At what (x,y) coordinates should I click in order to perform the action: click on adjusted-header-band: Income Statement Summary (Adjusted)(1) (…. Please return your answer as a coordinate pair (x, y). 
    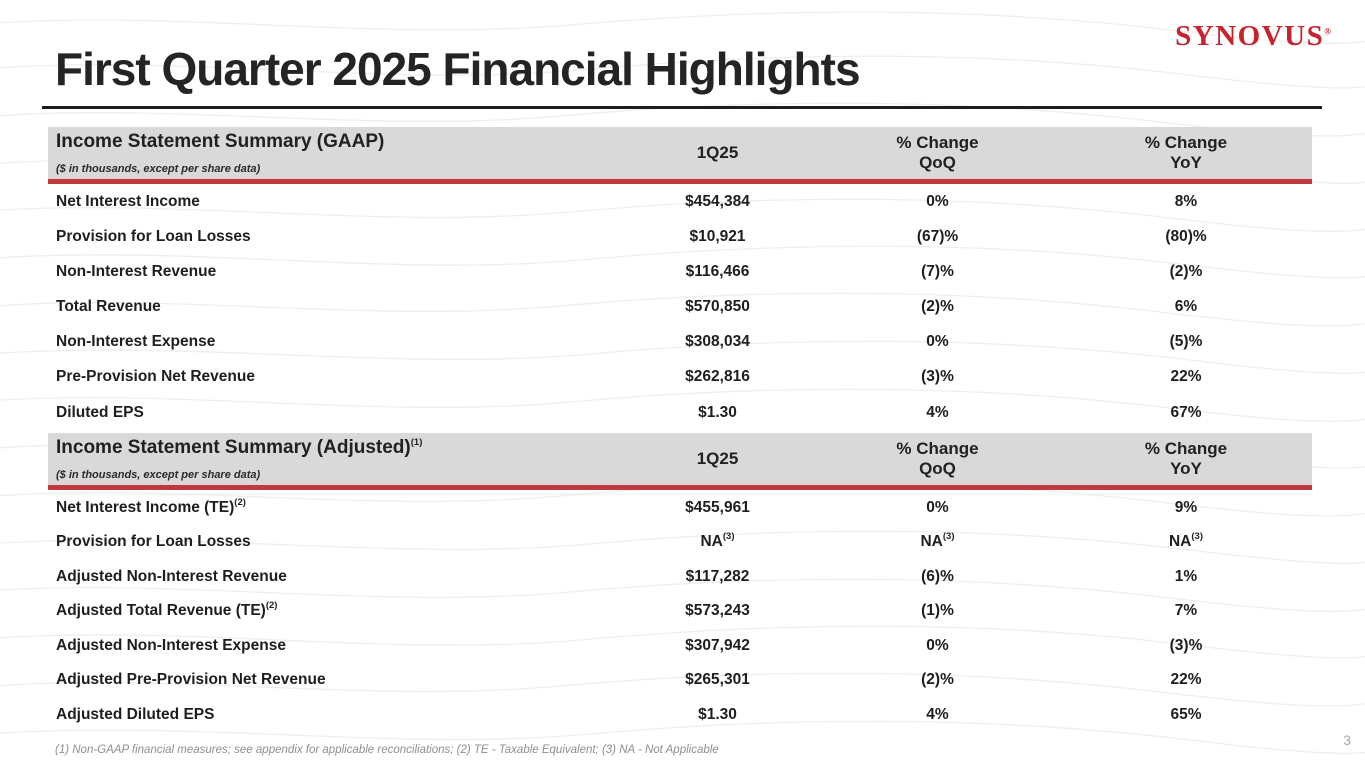
    Looking at the image, I should click on (680, 459).